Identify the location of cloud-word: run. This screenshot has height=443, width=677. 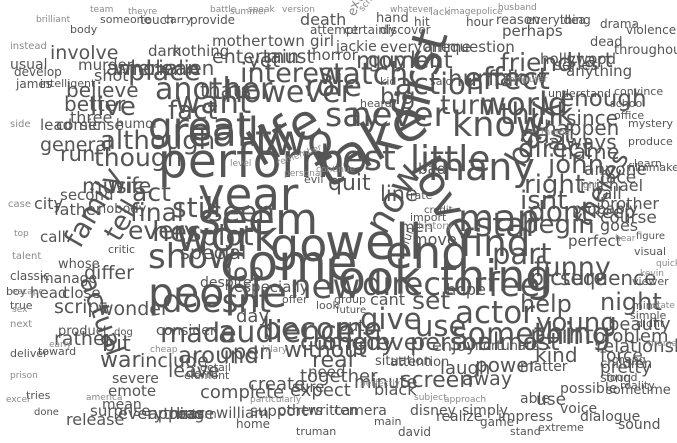
(78, 154).